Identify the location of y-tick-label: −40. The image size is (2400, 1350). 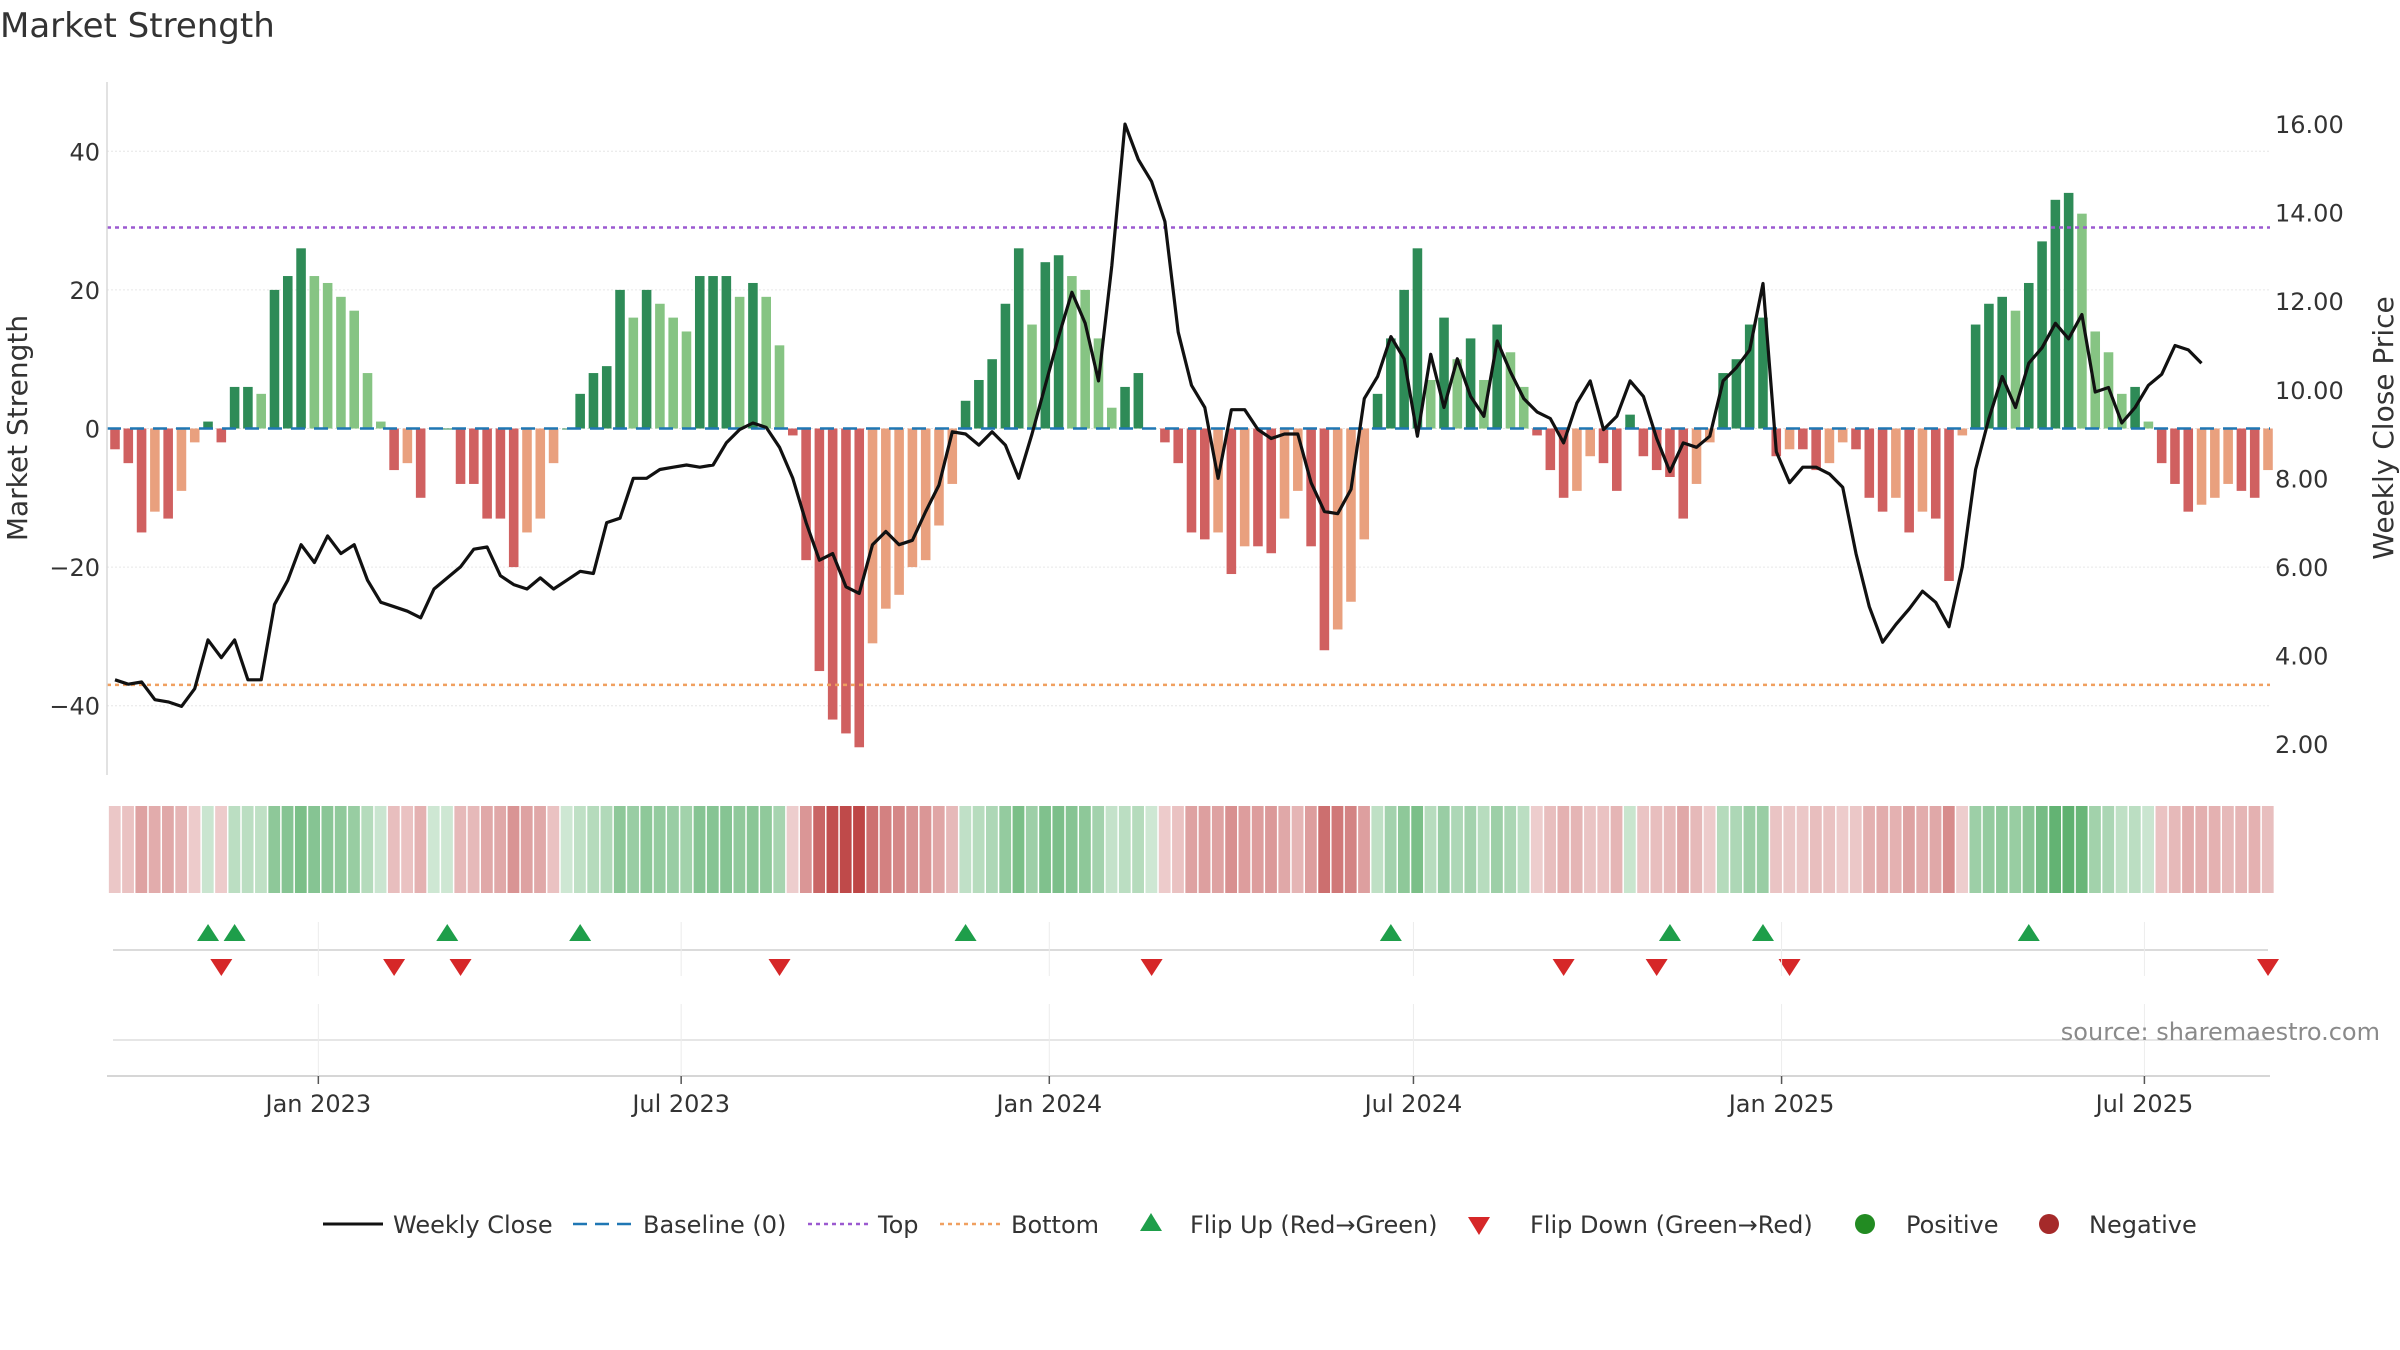
(74, 707).